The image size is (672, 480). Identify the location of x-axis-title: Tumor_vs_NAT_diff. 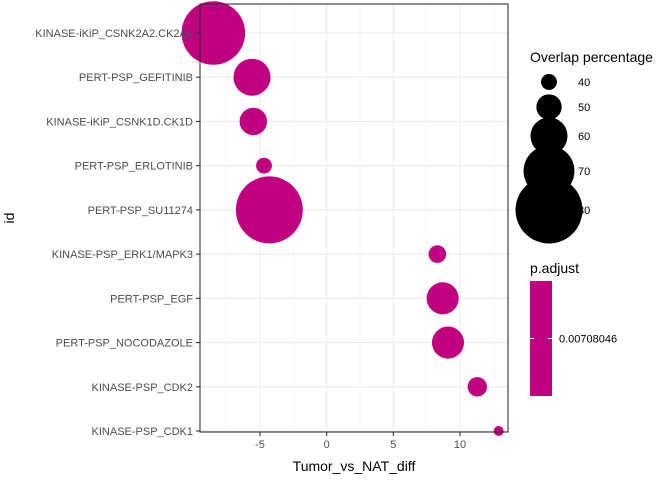
(354, 466).